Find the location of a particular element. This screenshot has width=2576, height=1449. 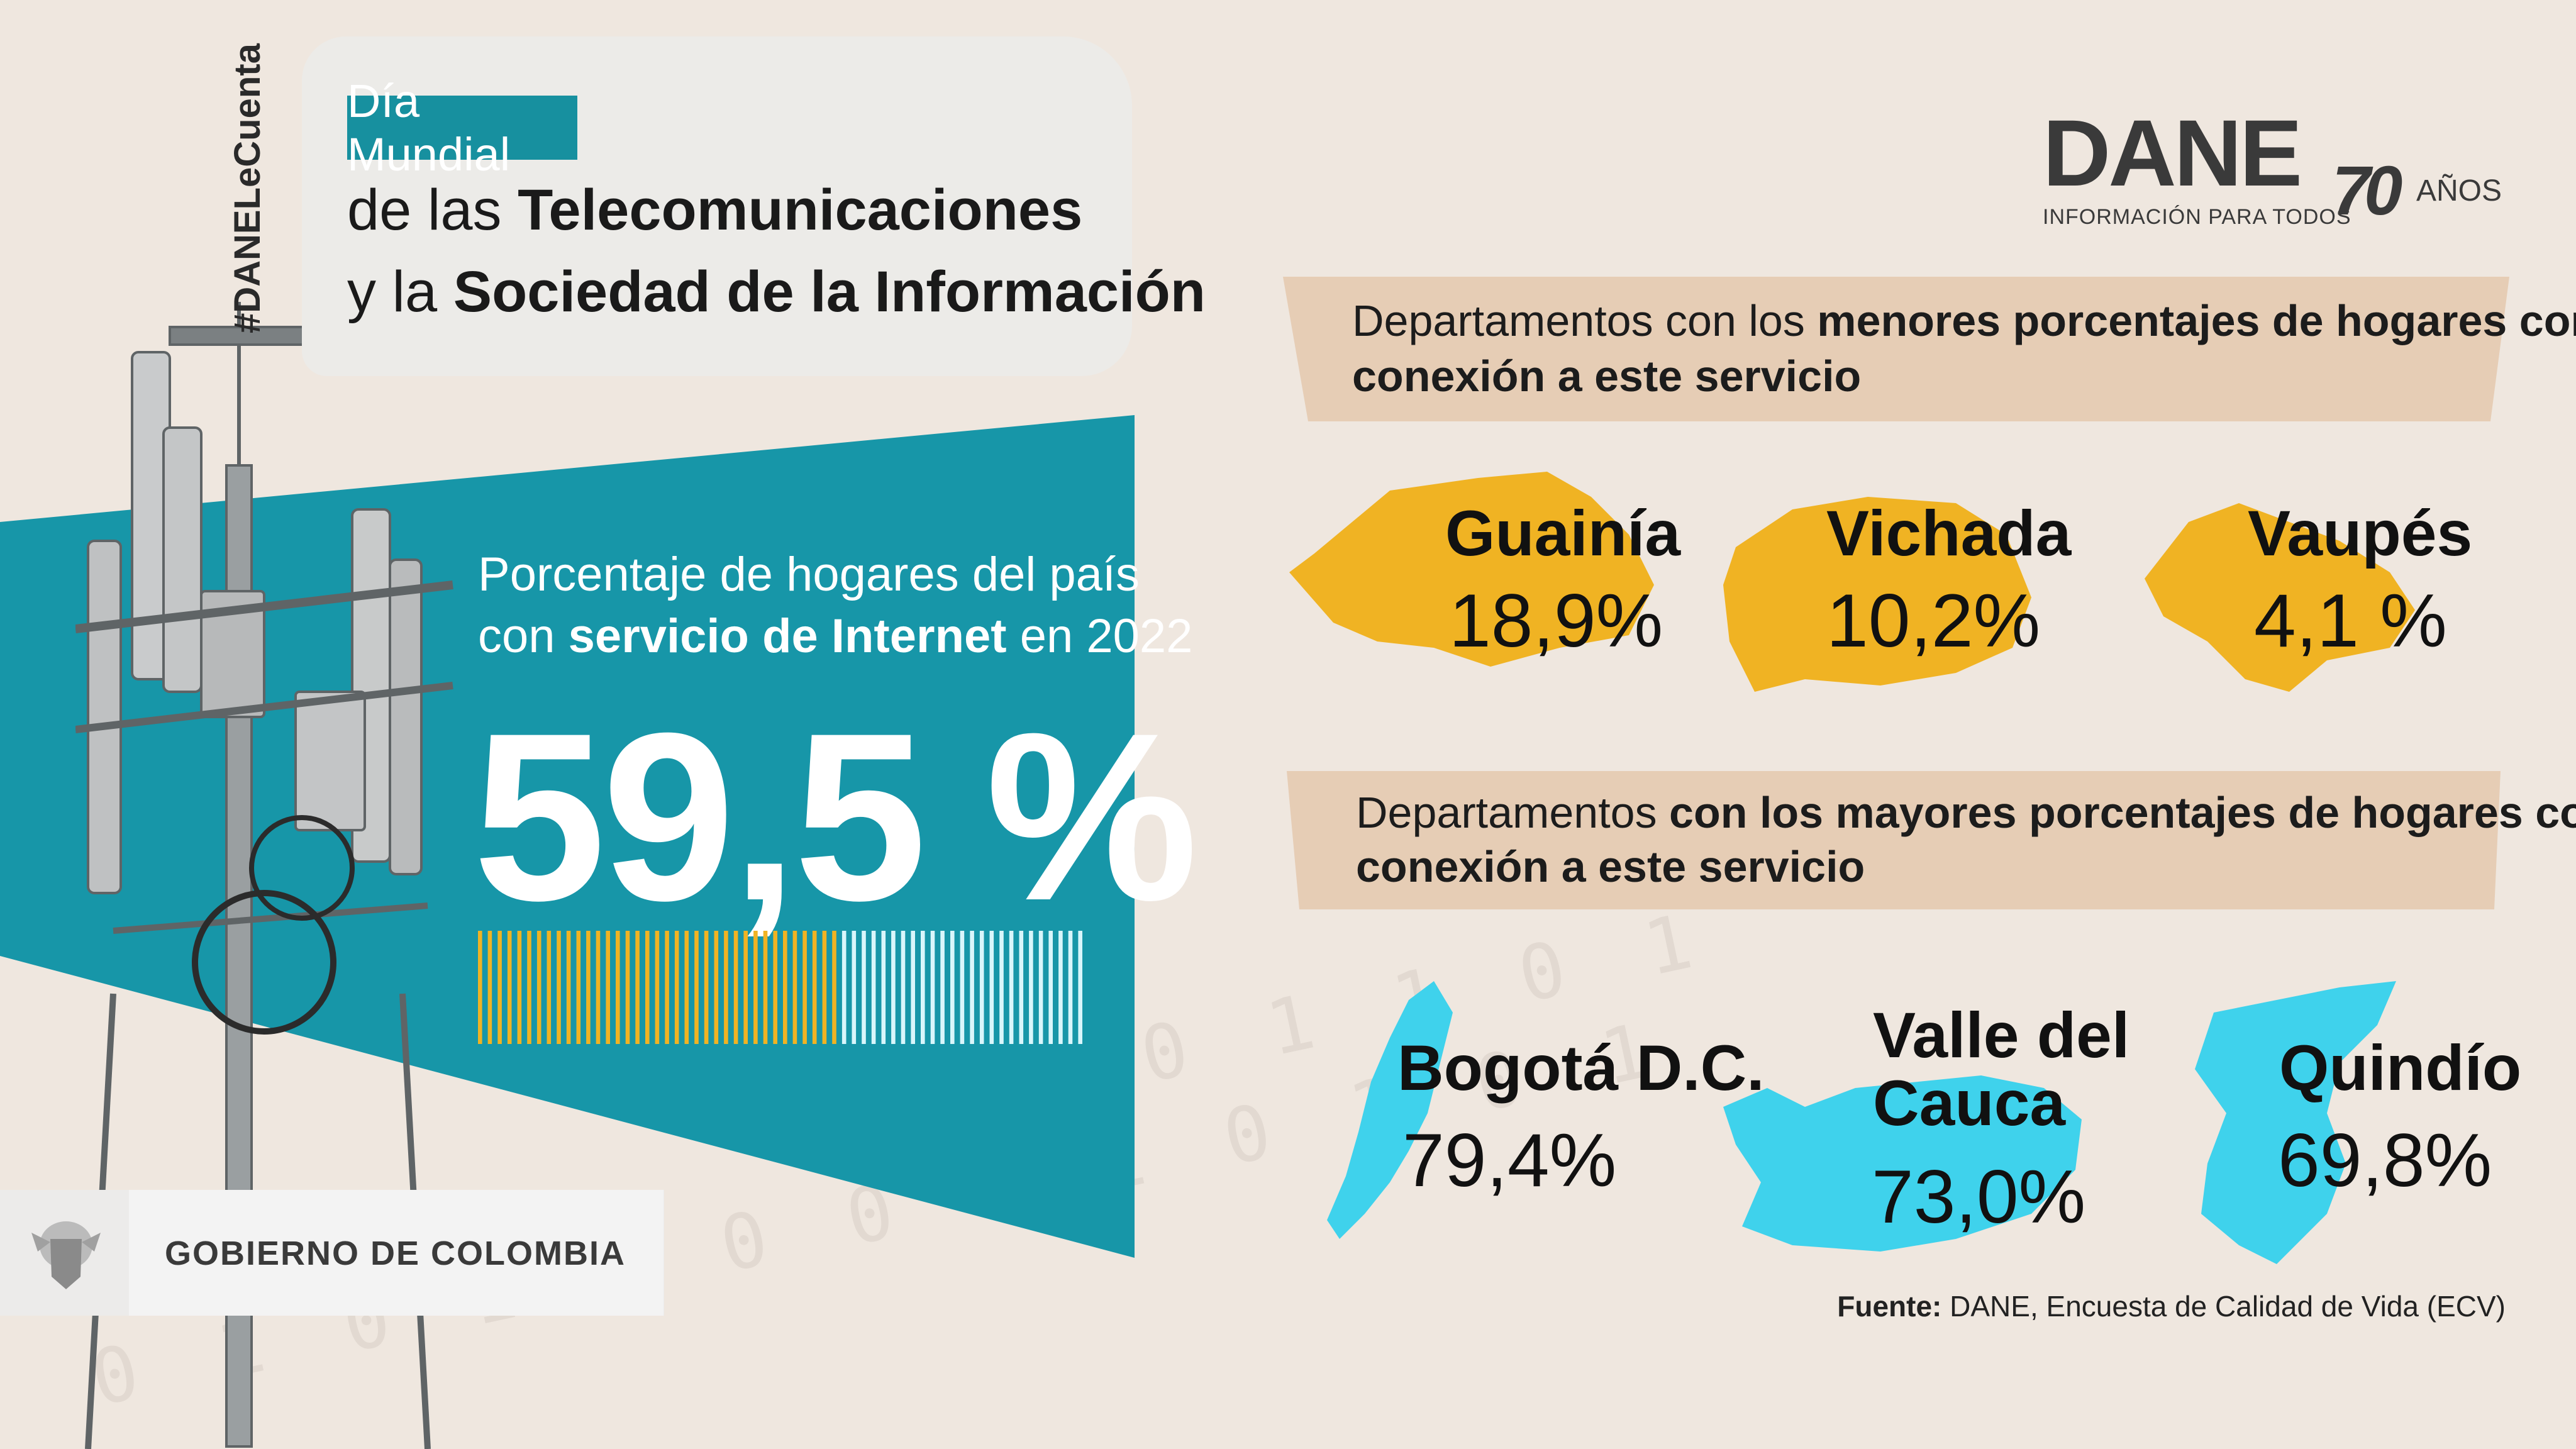

government-label: GOBIERNO DE COLOMBIA is located at coordinates (395, 1253).